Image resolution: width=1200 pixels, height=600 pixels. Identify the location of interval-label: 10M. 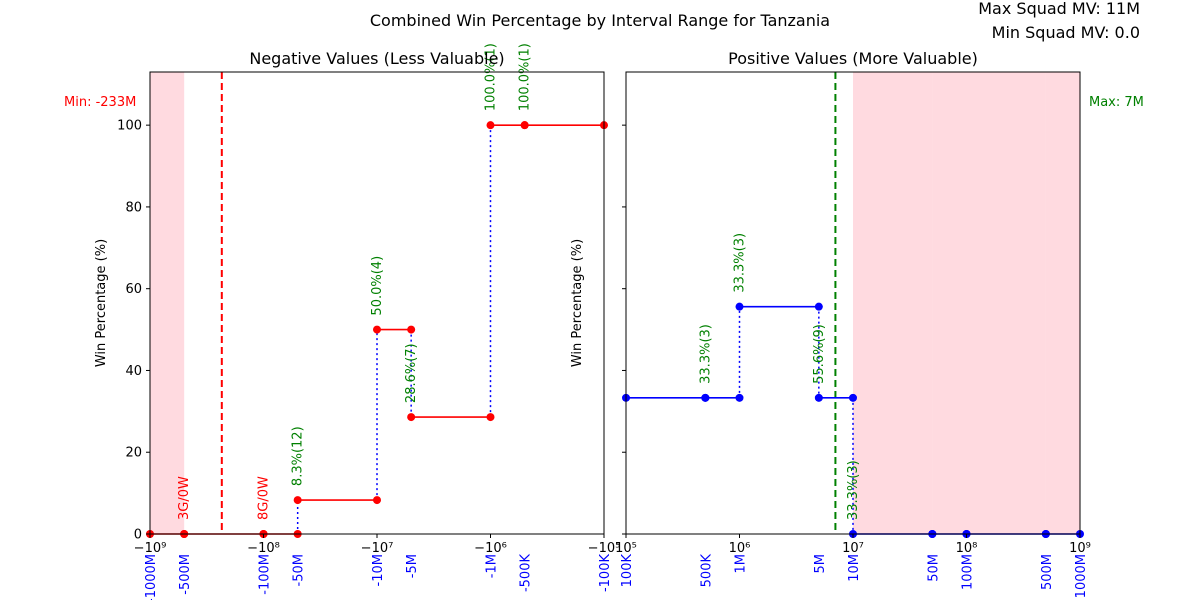
(854, 568).